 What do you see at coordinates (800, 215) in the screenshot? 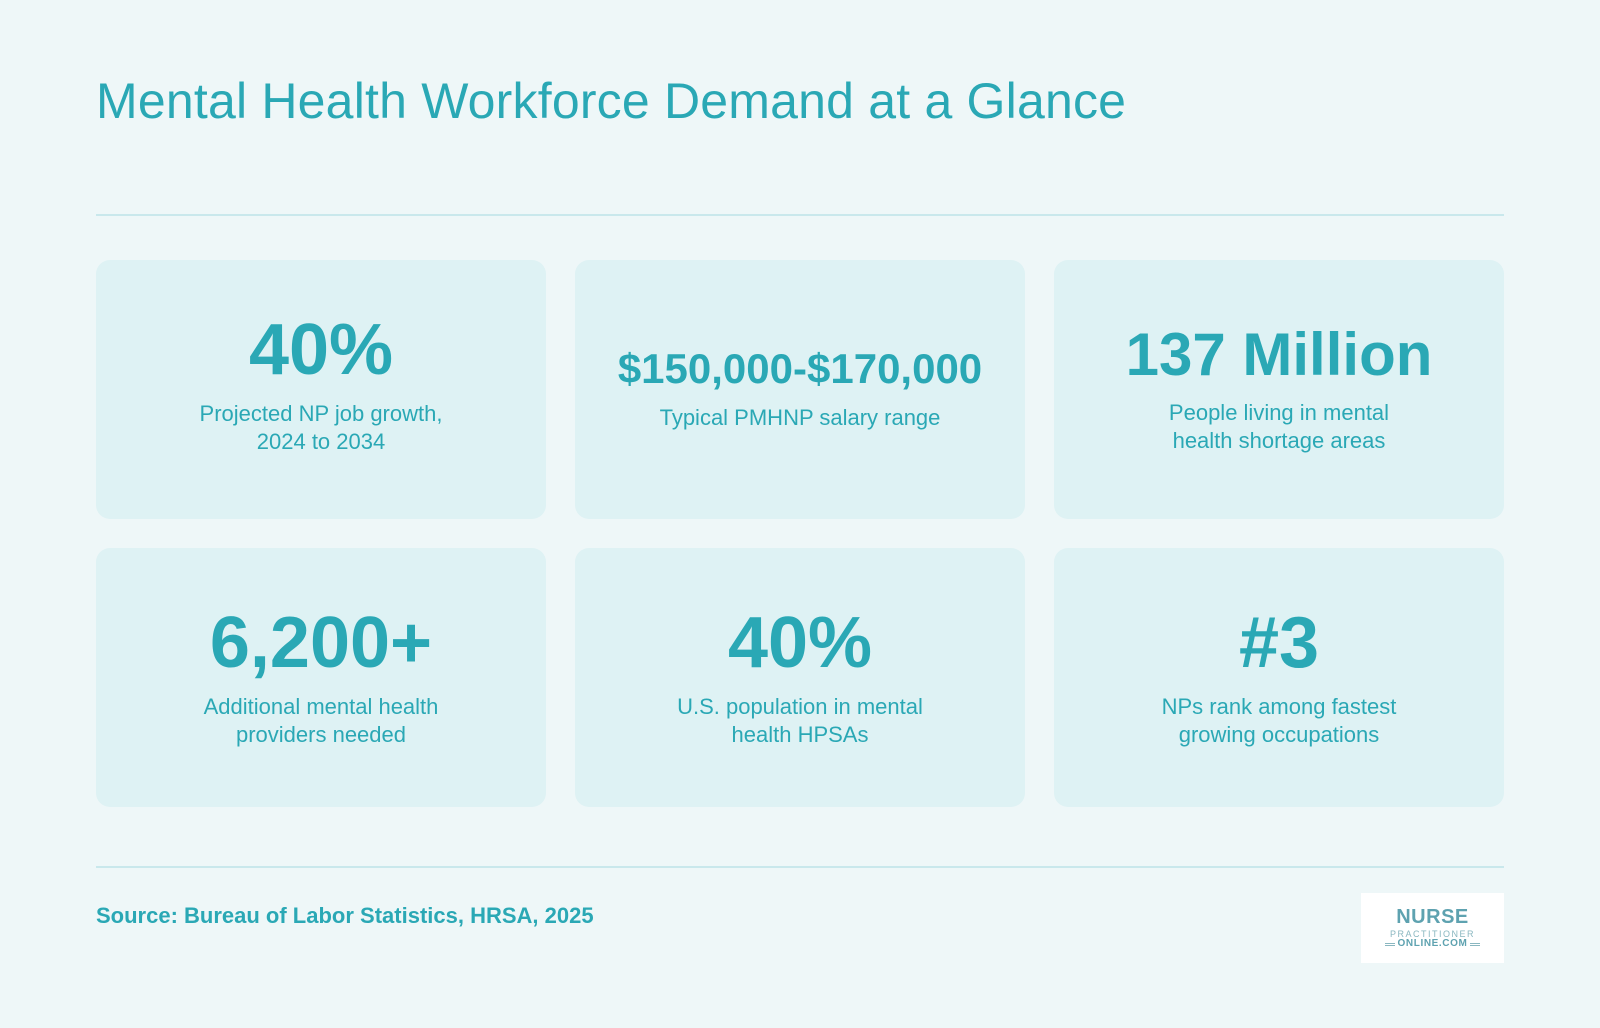
I see `top-divider` at bounding box center [800, 215].